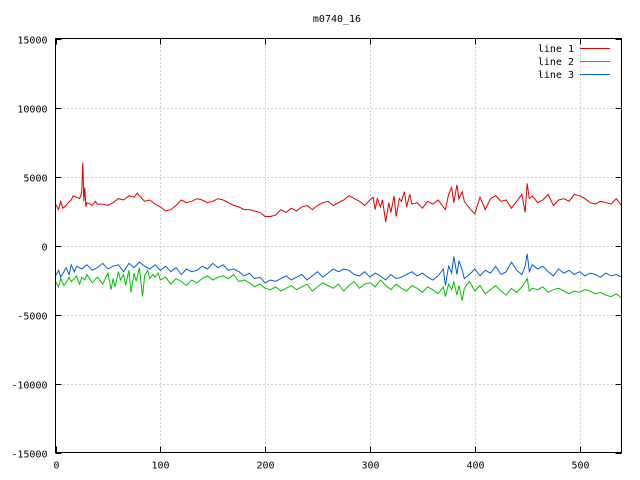 This screenshot has height=480, width=640. I want to click on x-tick-label: 200, so click(265, 466).